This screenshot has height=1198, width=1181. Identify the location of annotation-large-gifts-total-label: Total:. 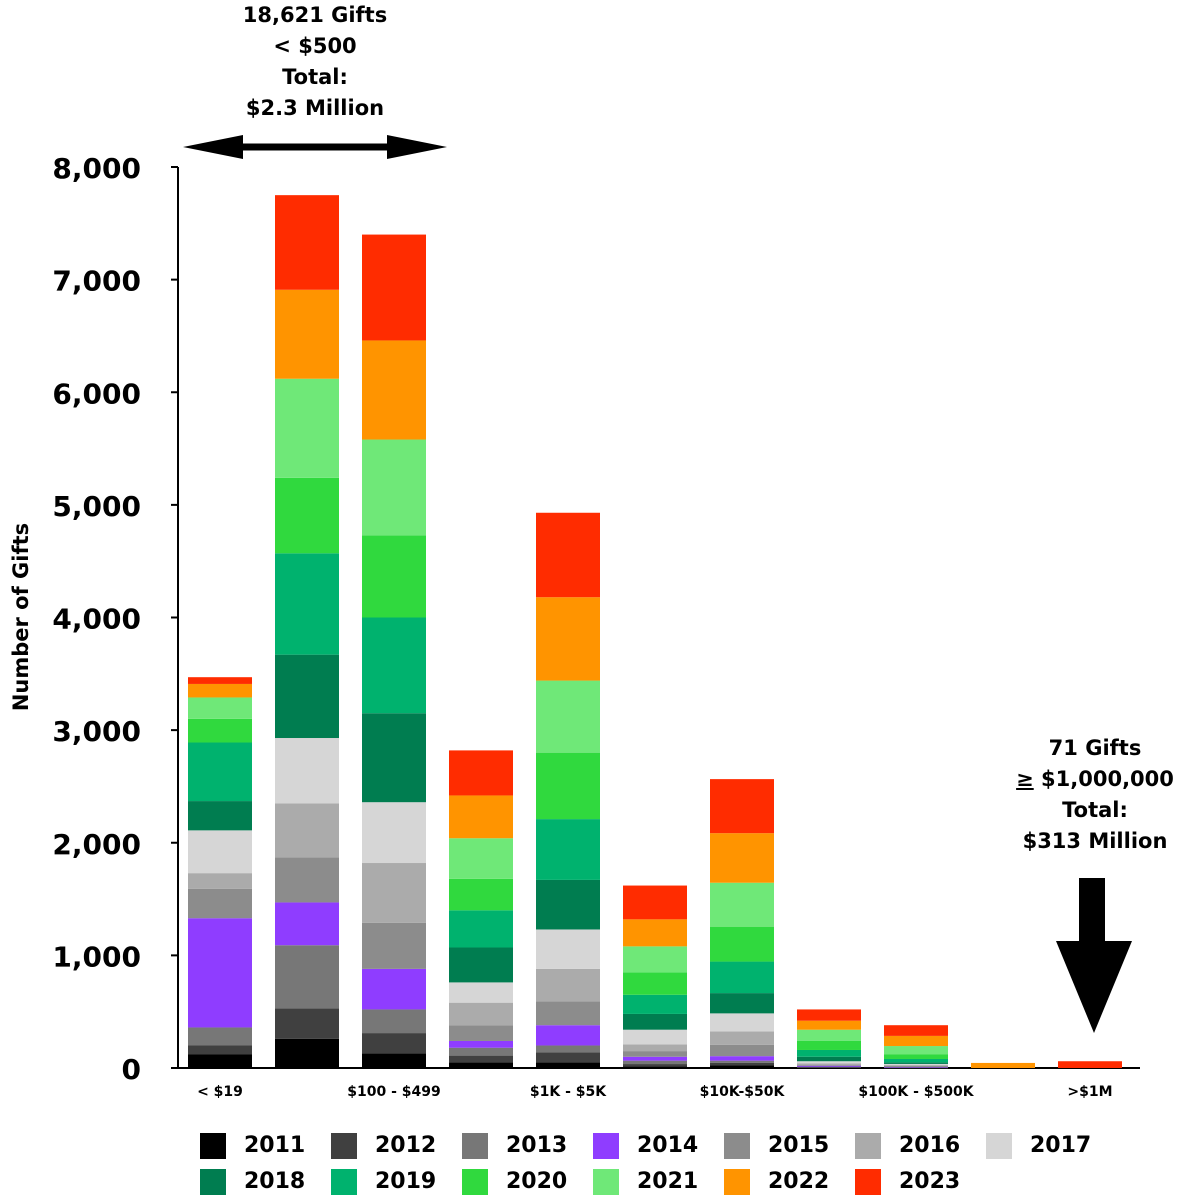
(1095, 810).